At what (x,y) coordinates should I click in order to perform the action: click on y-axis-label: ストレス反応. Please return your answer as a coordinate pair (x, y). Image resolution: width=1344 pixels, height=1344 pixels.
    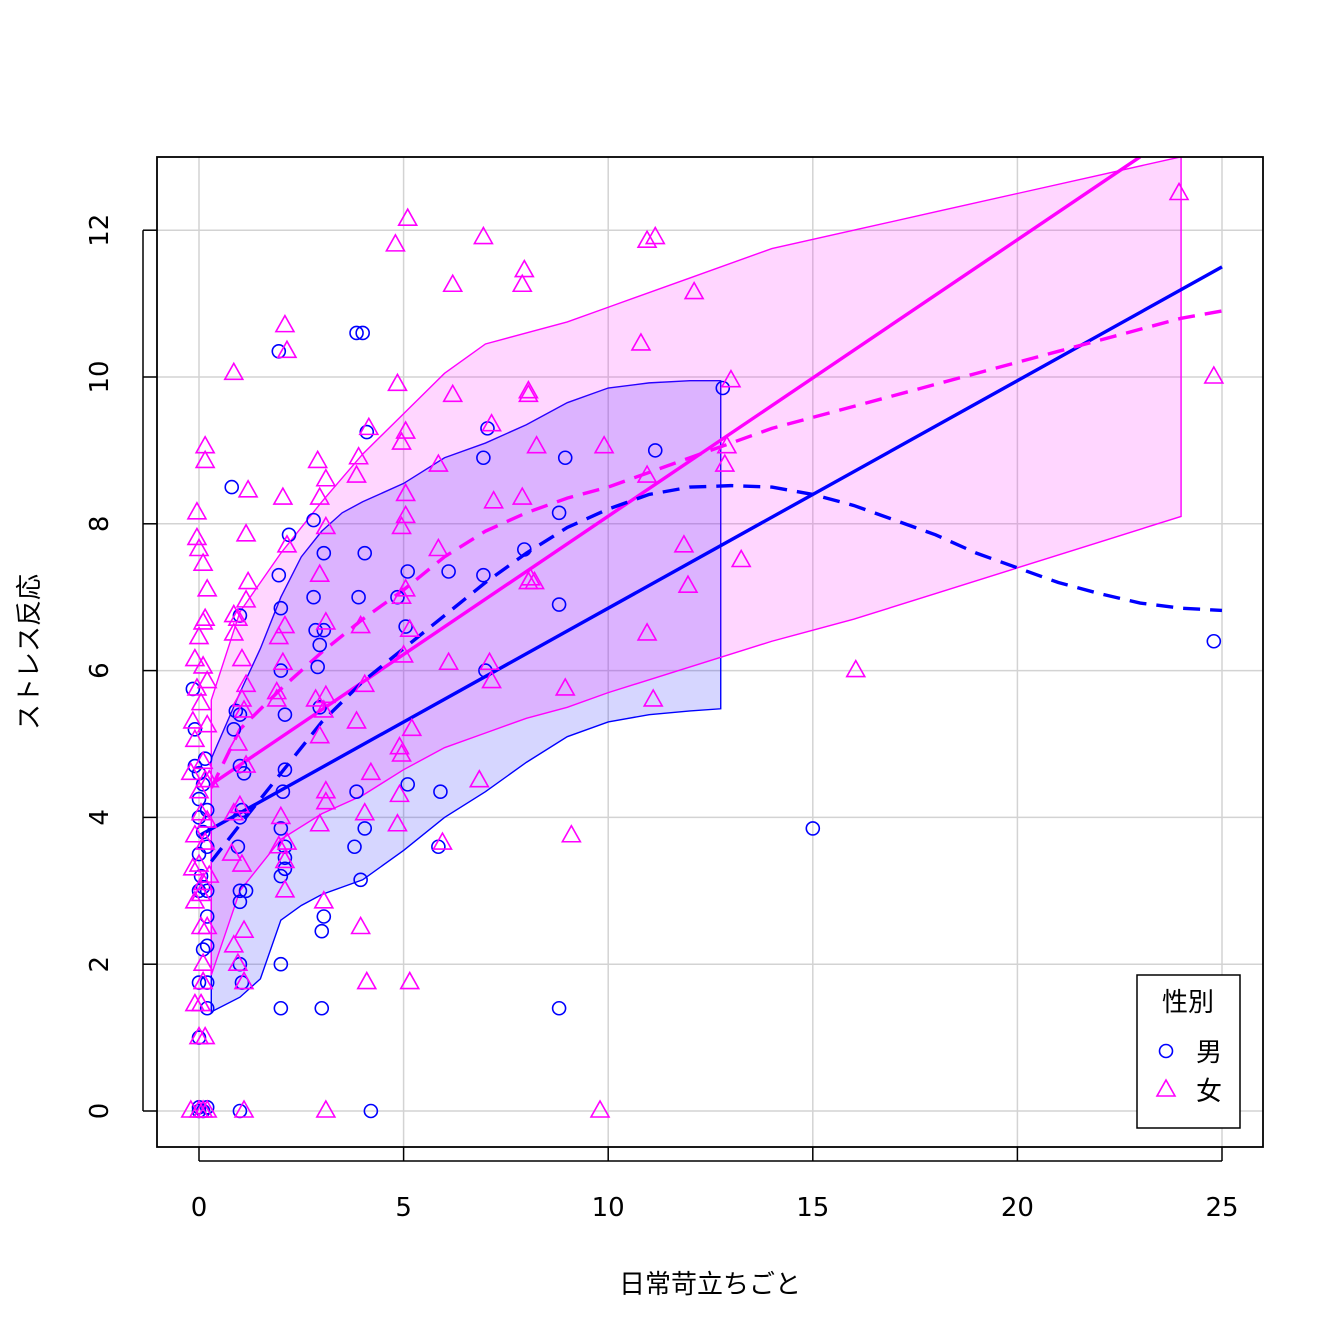
    Looking at the image, I should click on (30, 652).